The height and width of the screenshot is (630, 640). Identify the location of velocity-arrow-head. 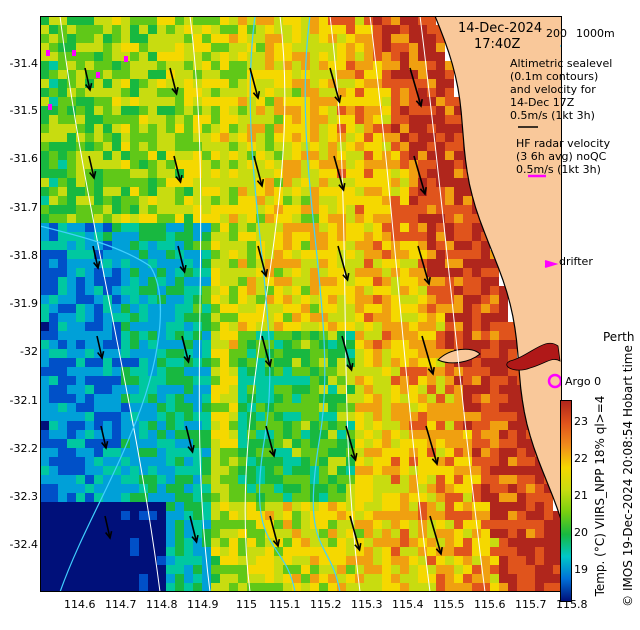
(358, 547).